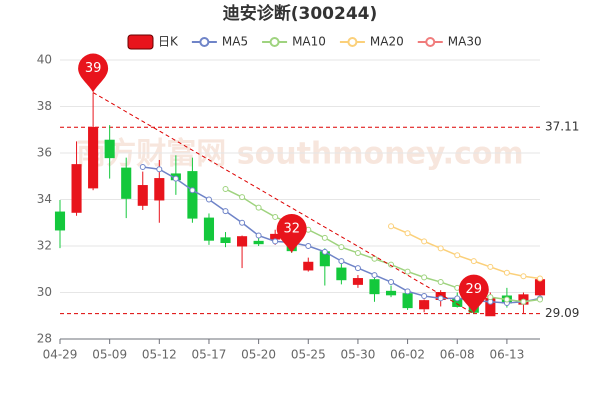 The height and width of the screenshot is (400, 600). I want to click on y-tick-label: 34, so click(44, 199).